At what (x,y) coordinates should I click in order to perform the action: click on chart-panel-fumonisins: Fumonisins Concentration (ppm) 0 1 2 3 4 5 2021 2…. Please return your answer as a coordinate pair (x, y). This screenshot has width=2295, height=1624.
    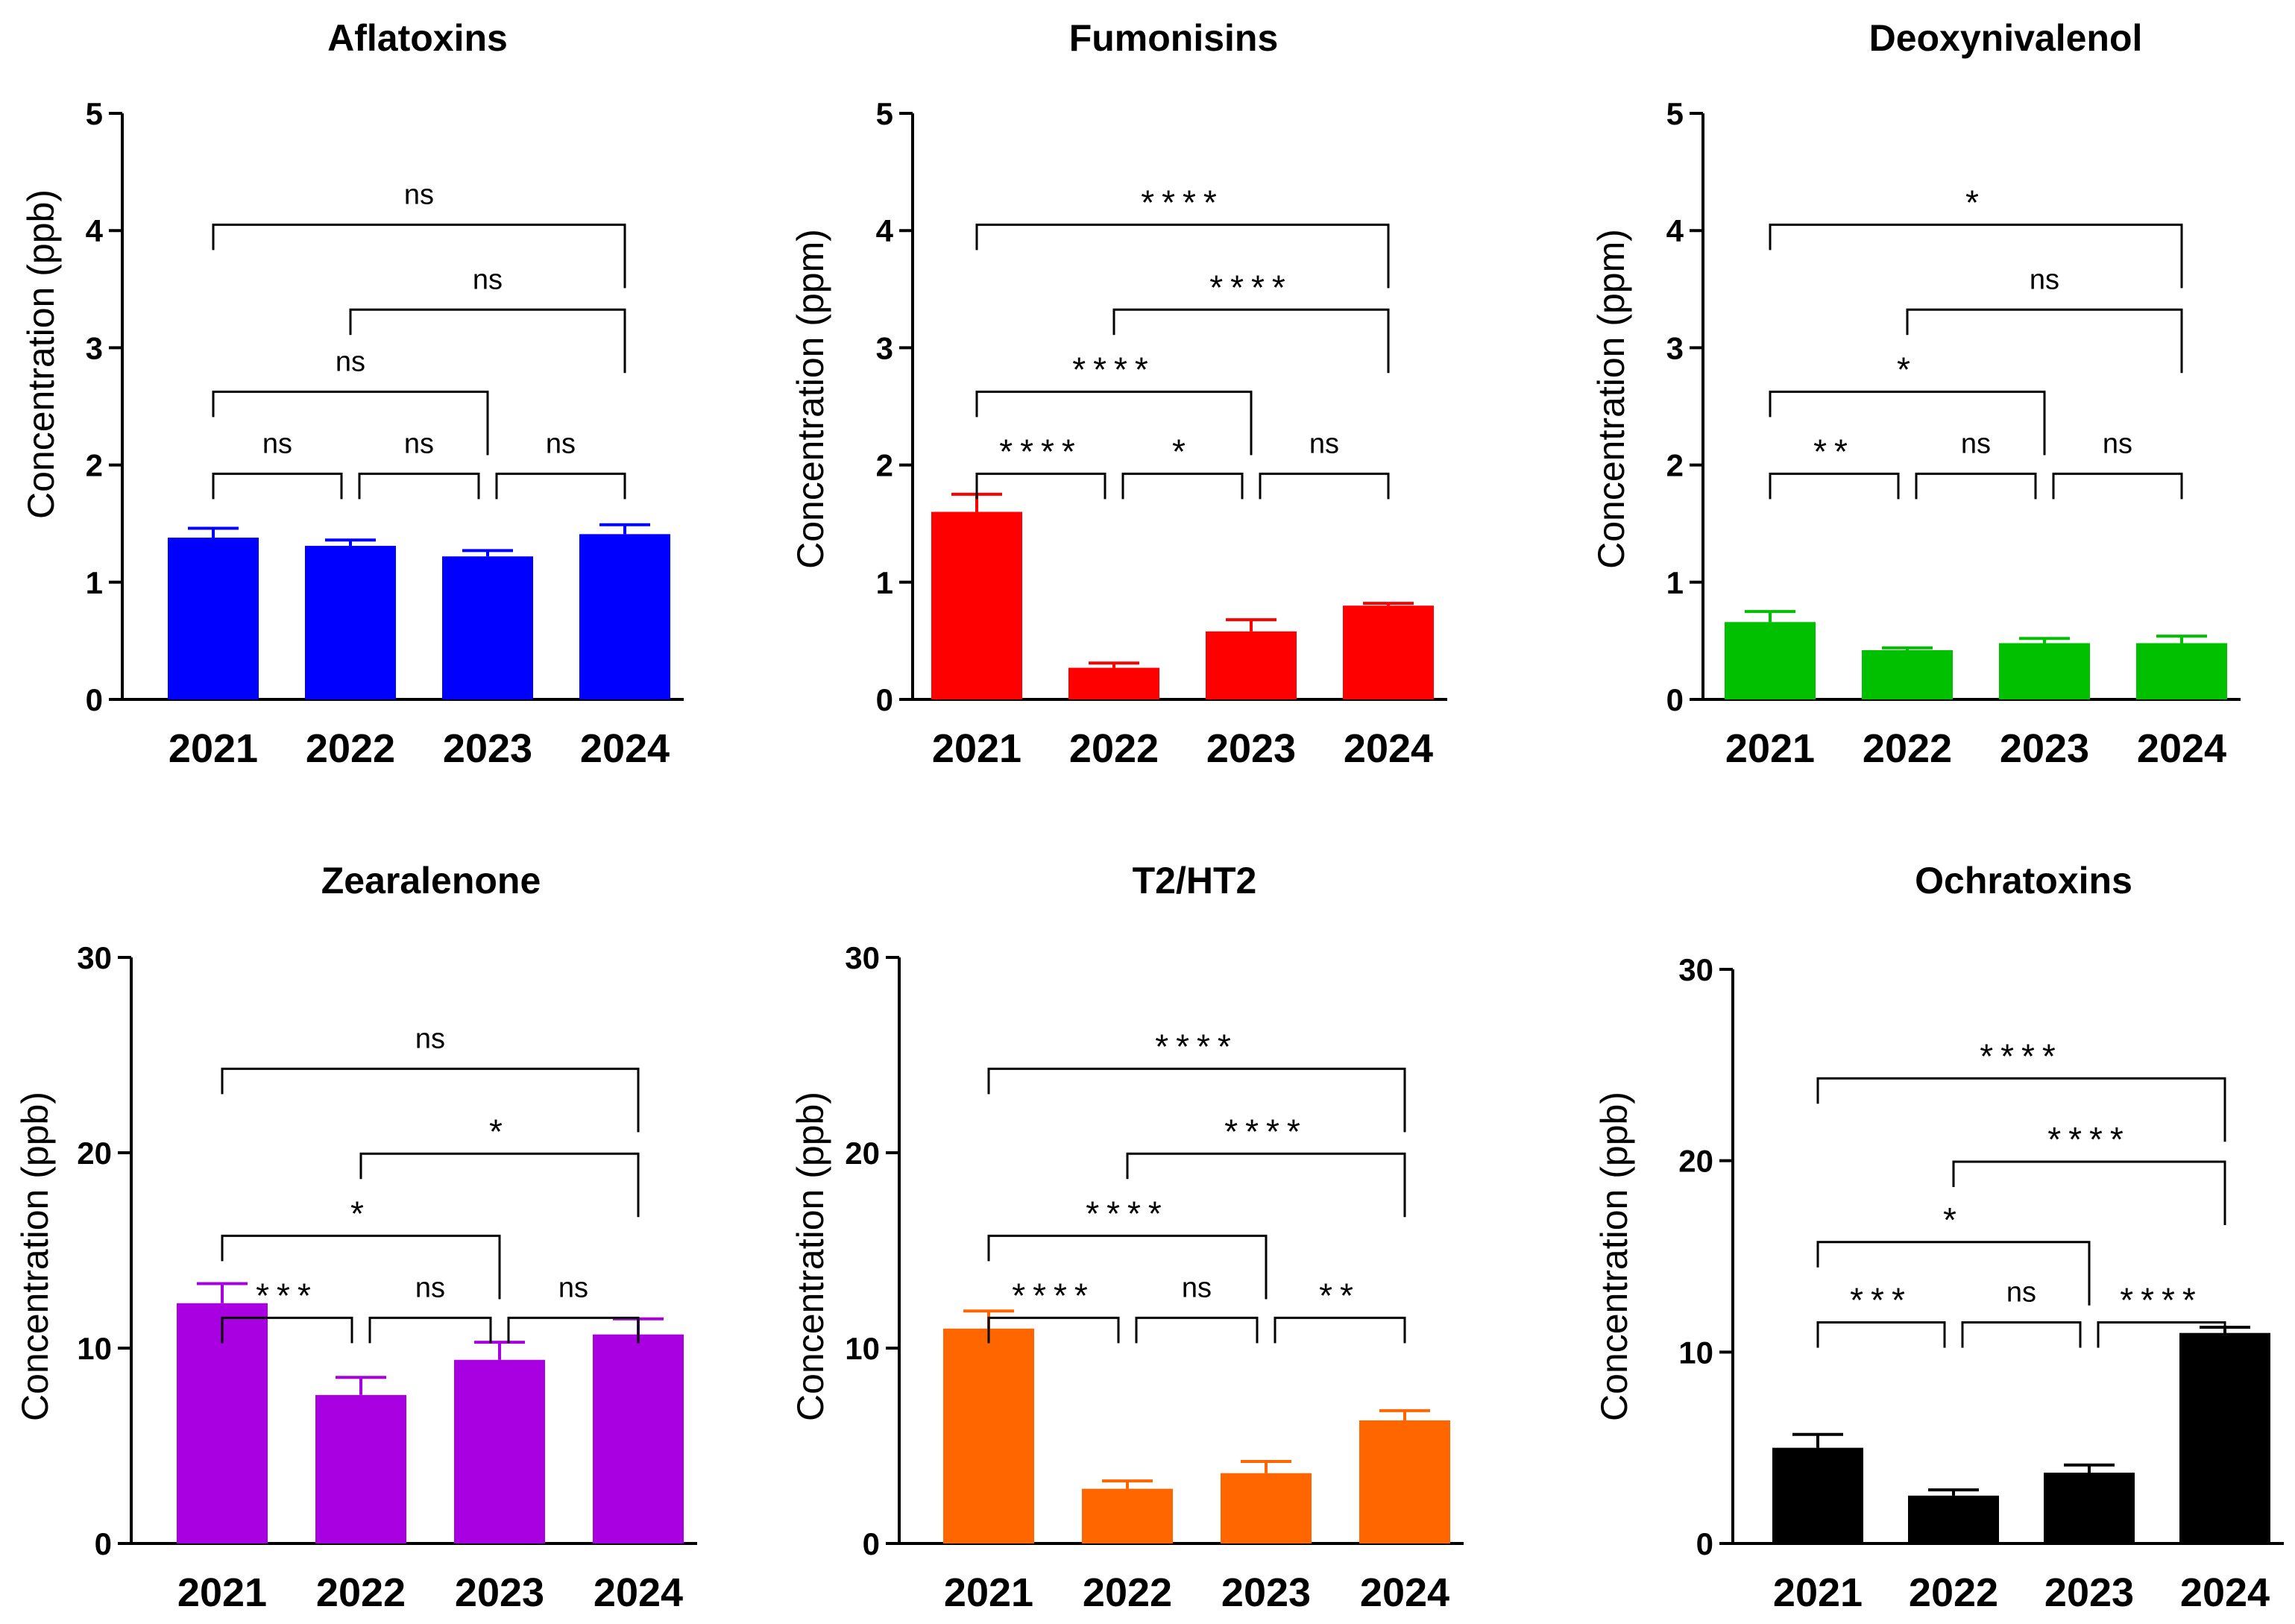
    Looking at the image, I should click on (1118, 394).